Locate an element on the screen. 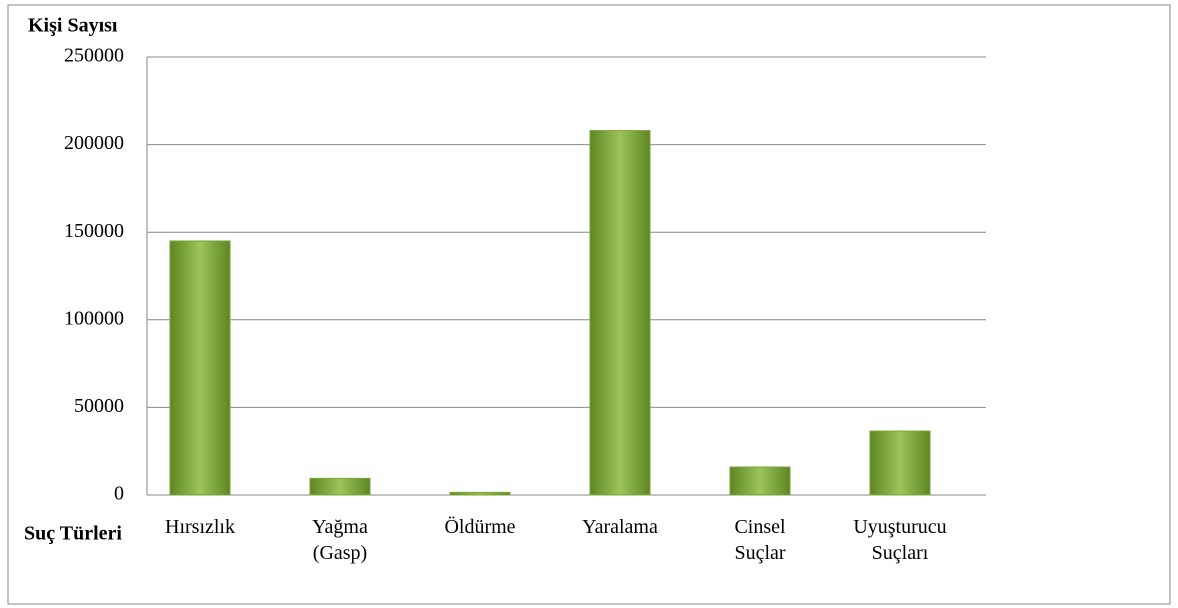 The height and width of the screenshot is (608, 1178). x-tick-label: Uyuşturucu Suçları is located at coordinates (899, 540).